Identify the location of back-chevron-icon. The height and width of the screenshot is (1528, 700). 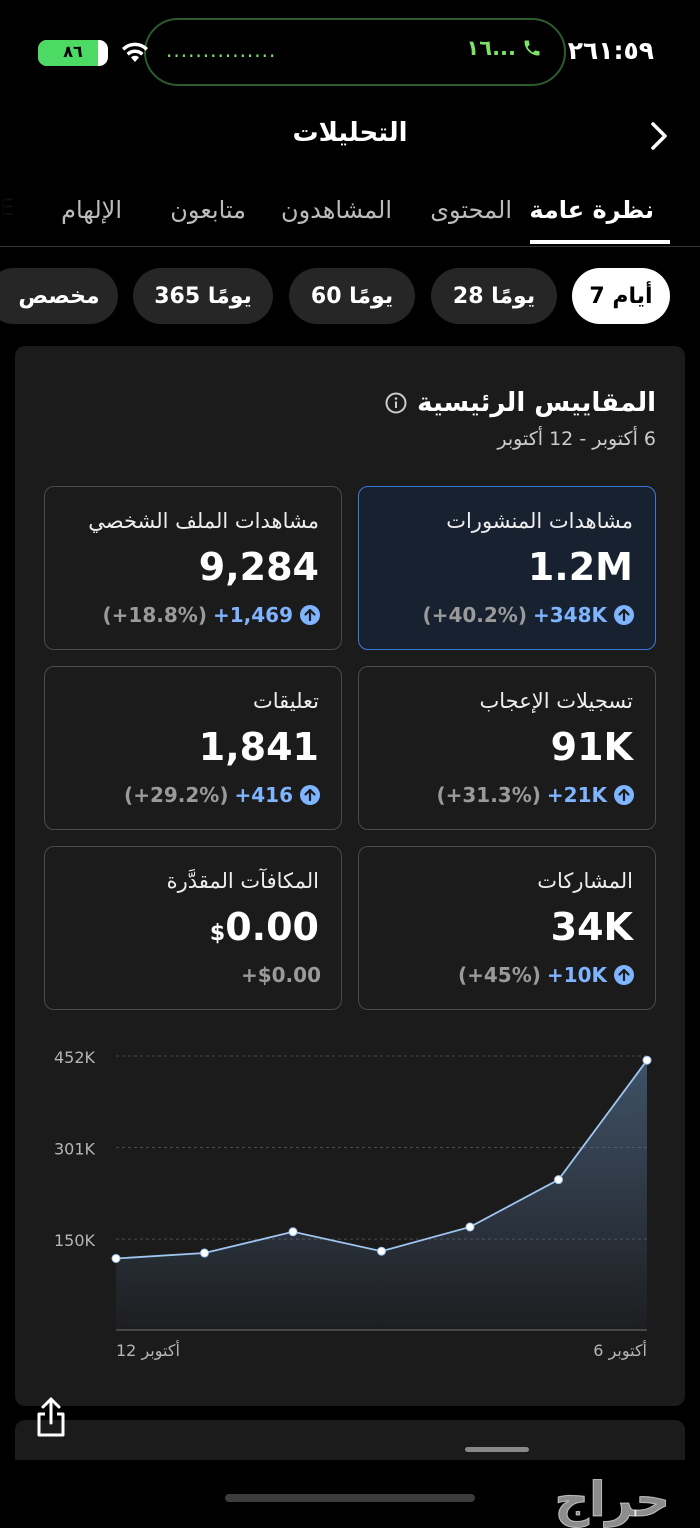
(659, 136).